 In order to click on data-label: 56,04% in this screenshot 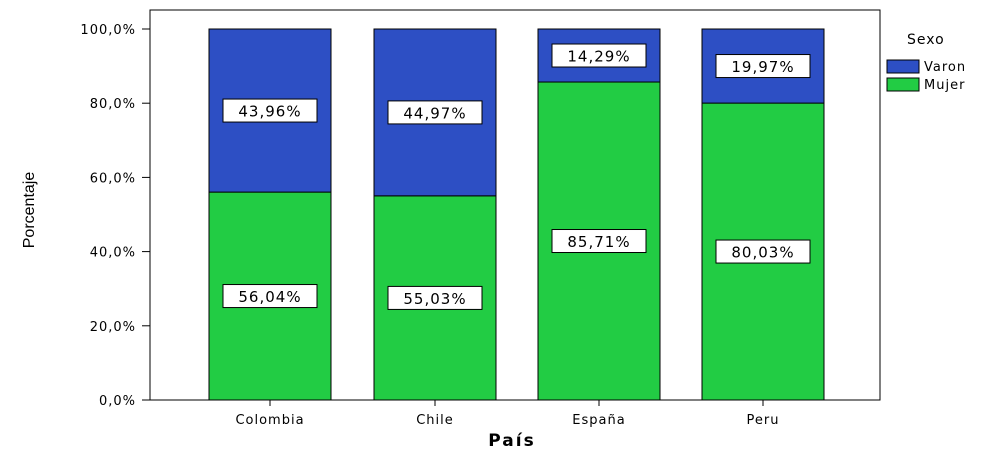, I will do `click(269, 297)`.